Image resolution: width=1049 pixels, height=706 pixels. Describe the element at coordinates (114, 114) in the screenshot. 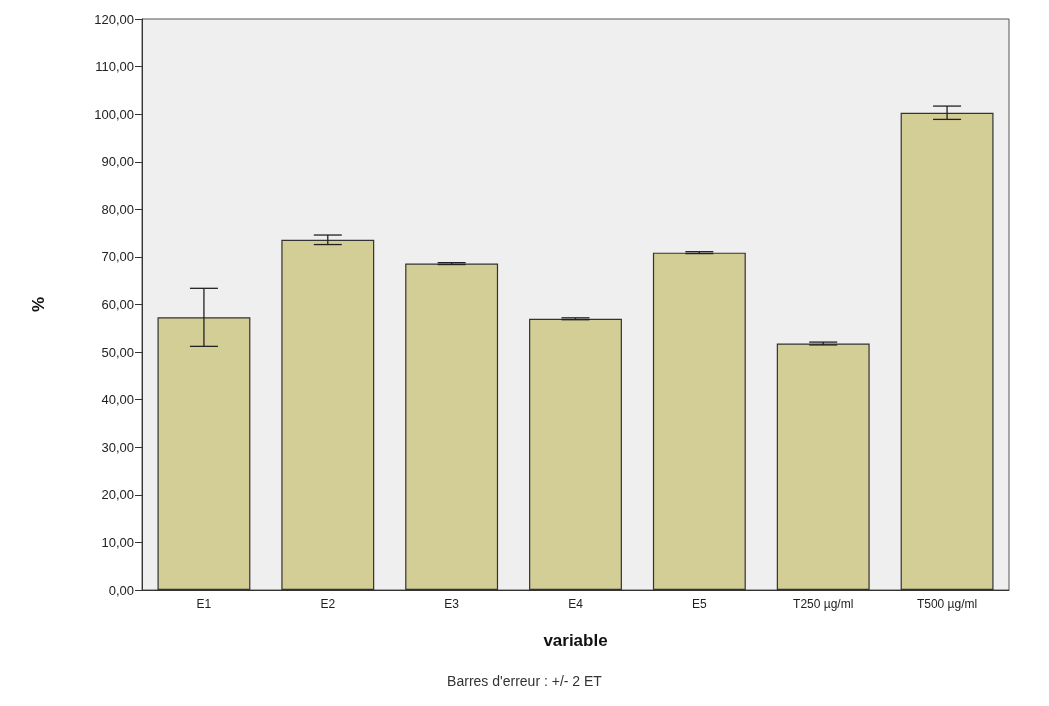

I see `y-tick-label: 100,00` at that location.